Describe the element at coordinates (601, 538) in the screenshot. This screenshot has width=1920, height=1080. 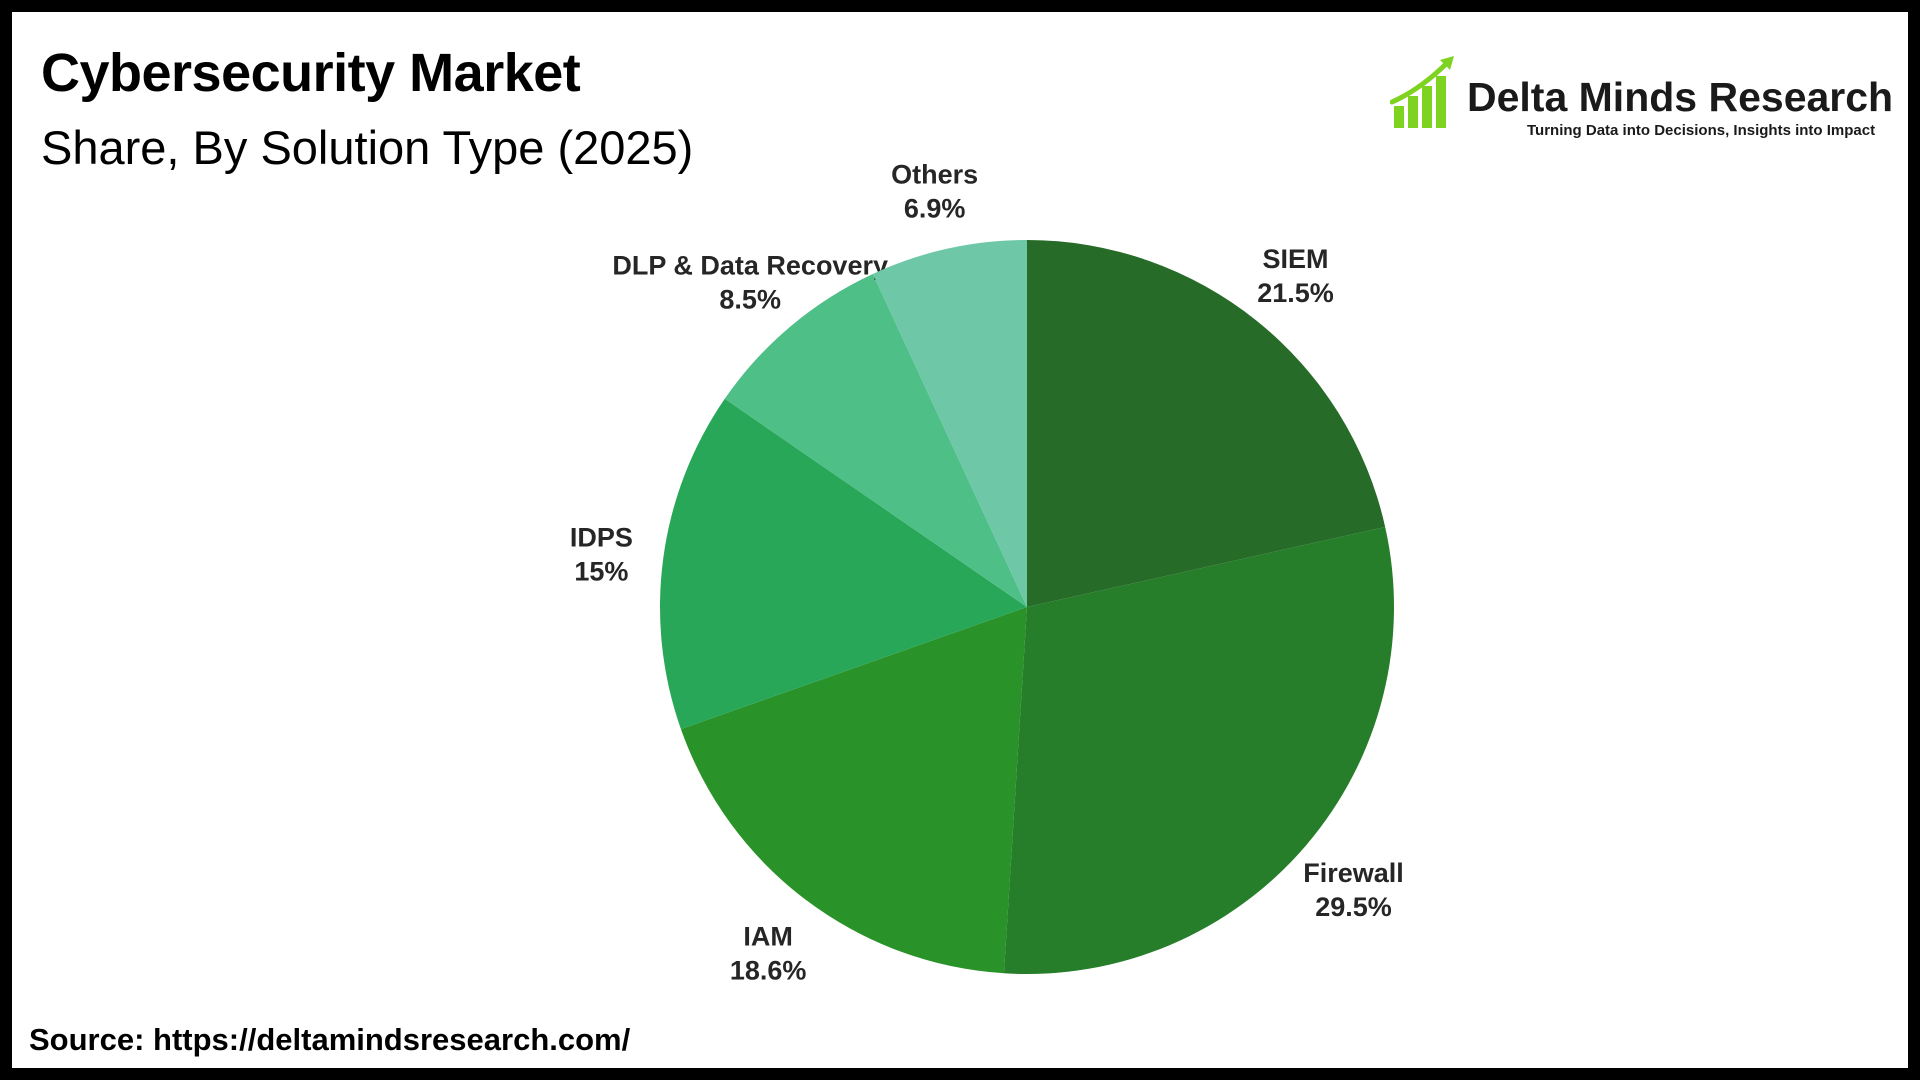
I see `slice-label-idps: IDPS` at that location.